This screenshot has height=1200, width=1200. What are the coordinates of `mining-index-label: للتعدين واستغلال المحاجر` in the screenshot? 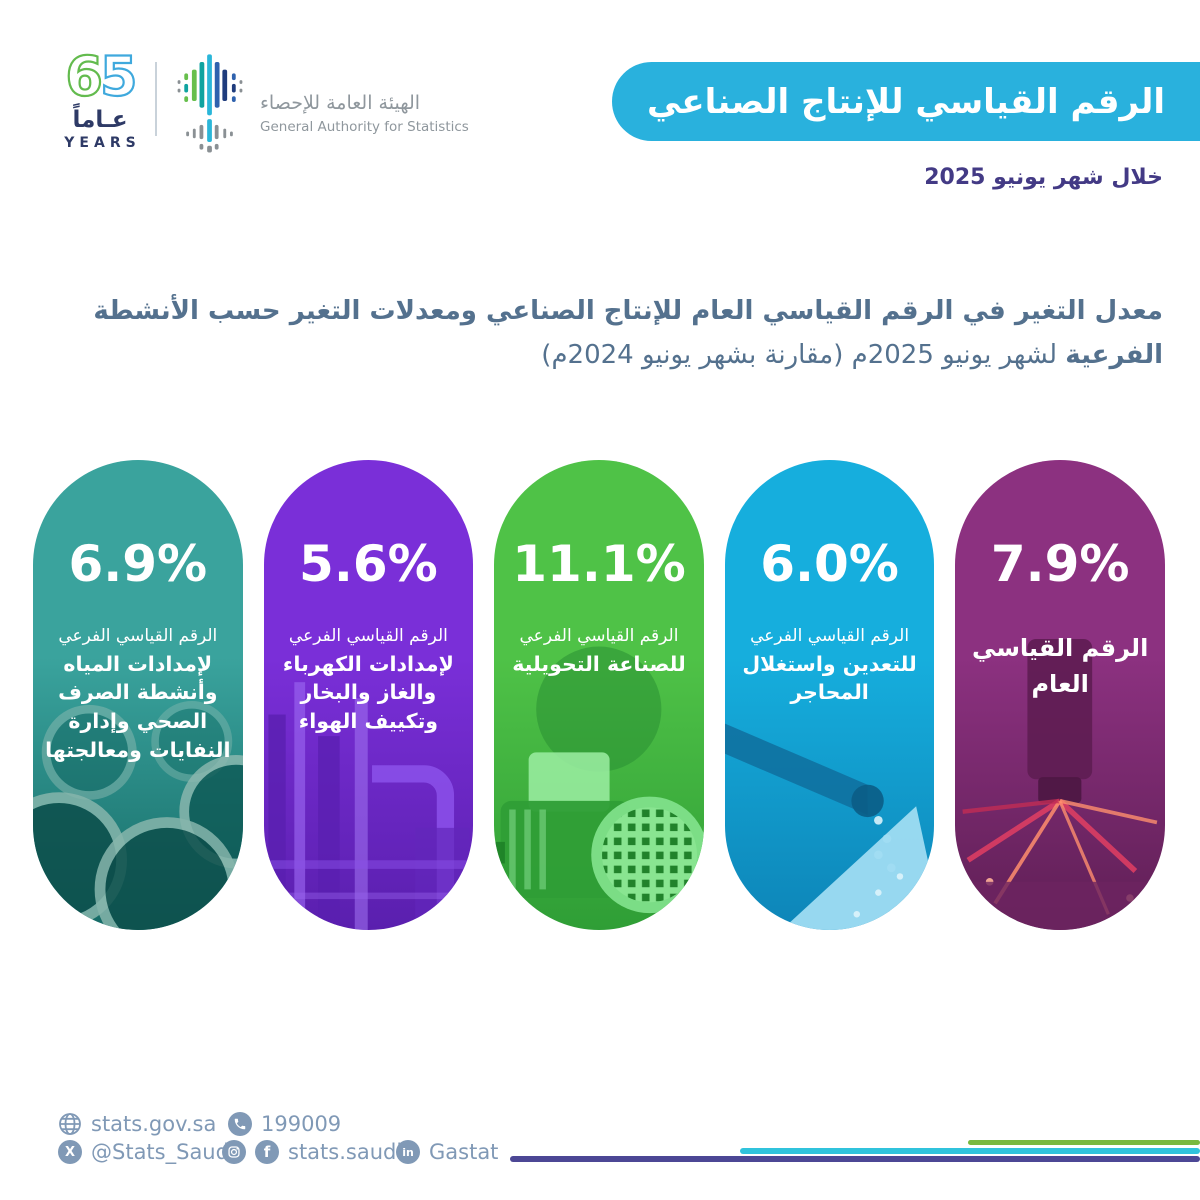 It's located at (829, 678).